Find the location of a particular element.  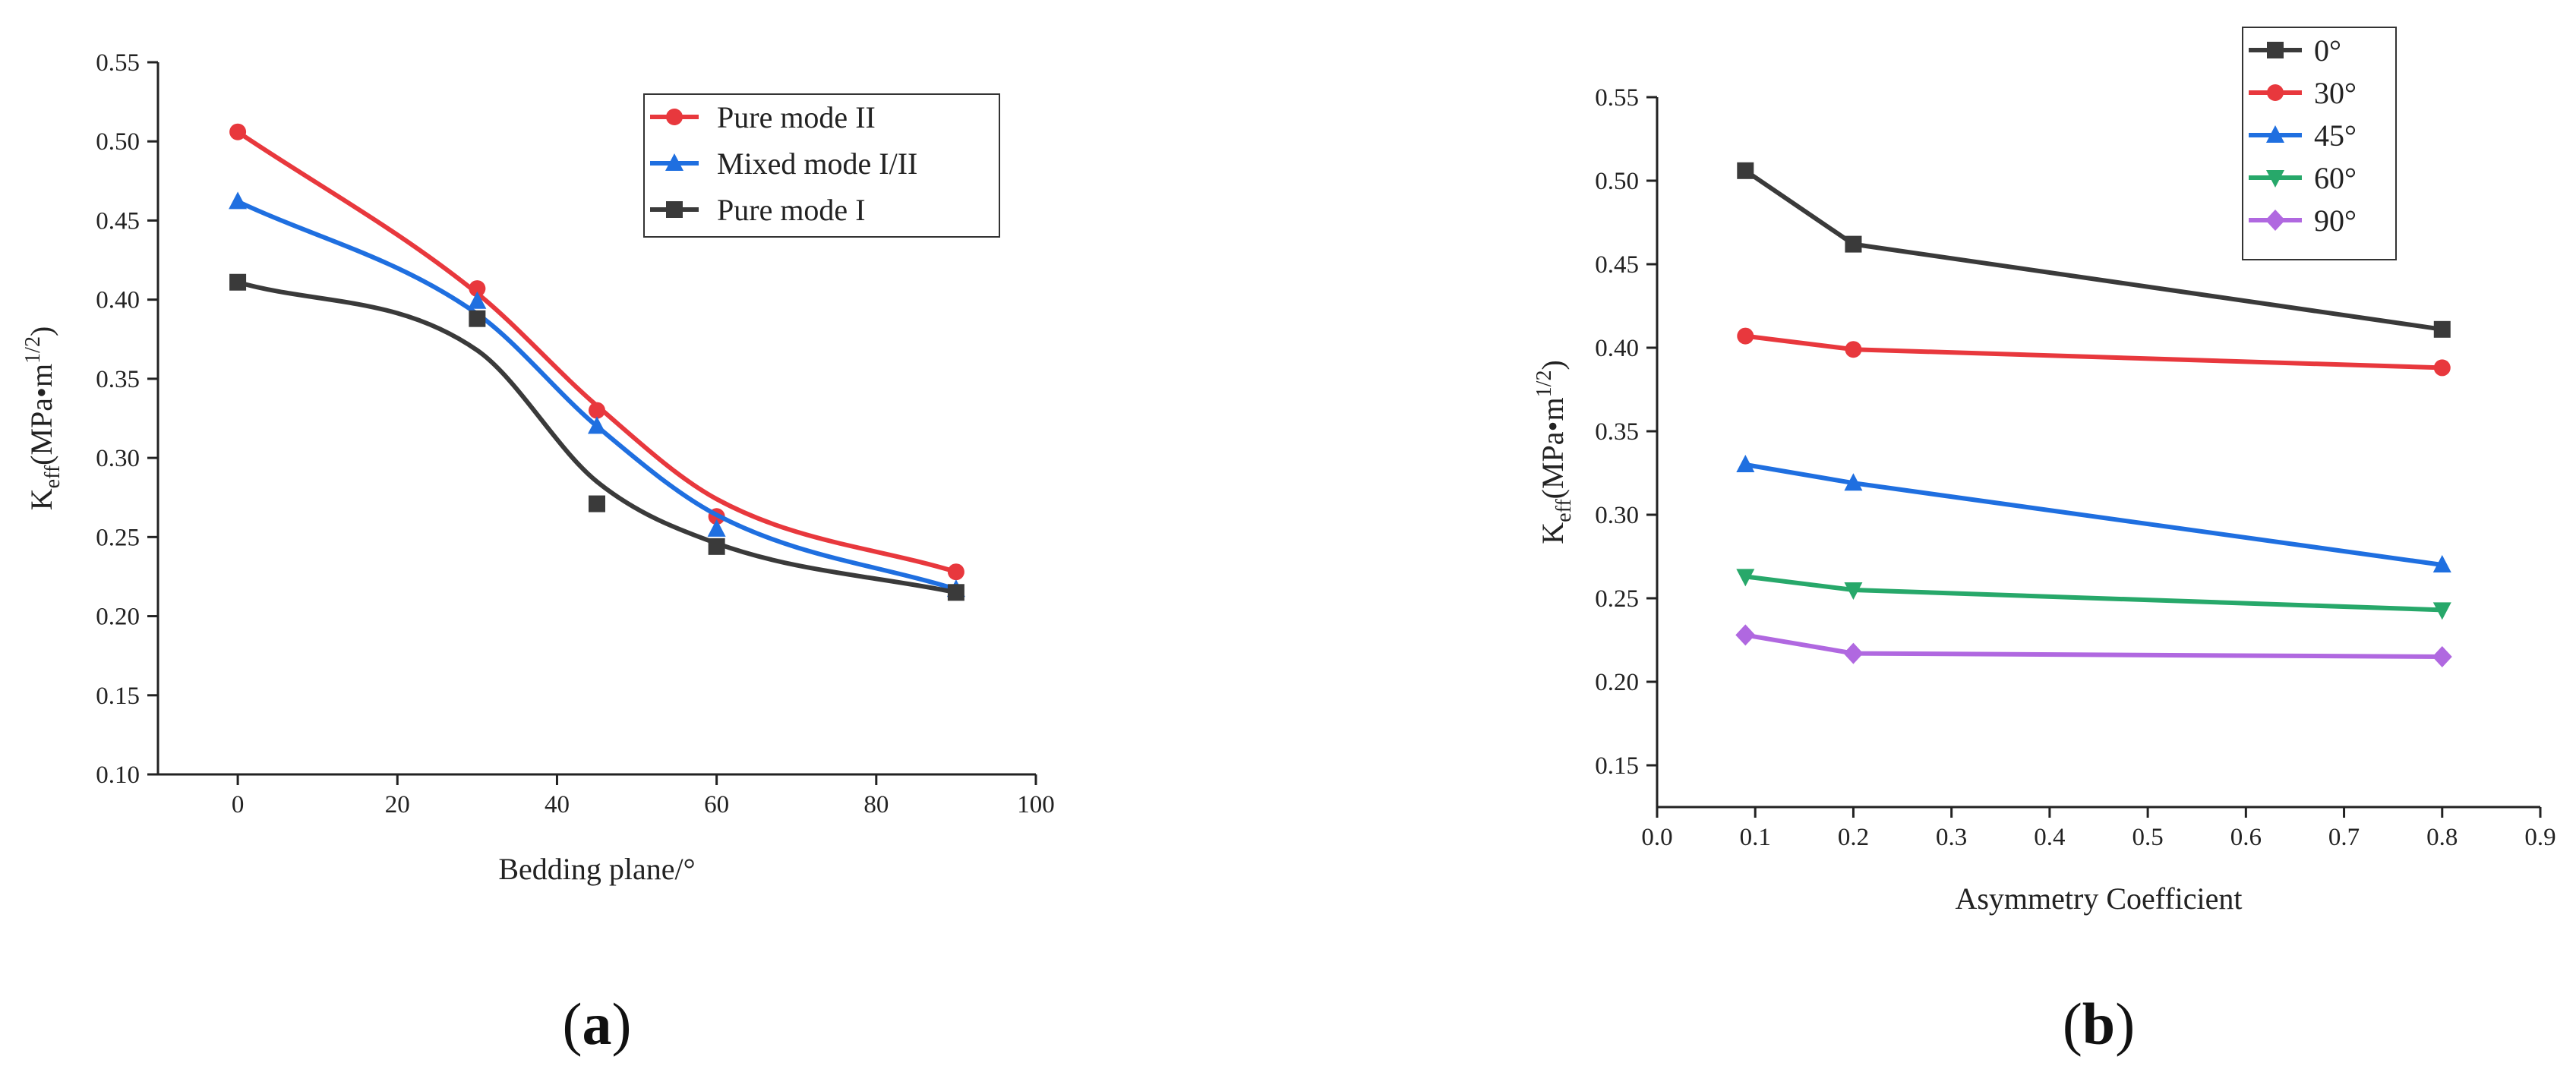

x-tick-label: 0.5 is located at coordinates (2147, 838).